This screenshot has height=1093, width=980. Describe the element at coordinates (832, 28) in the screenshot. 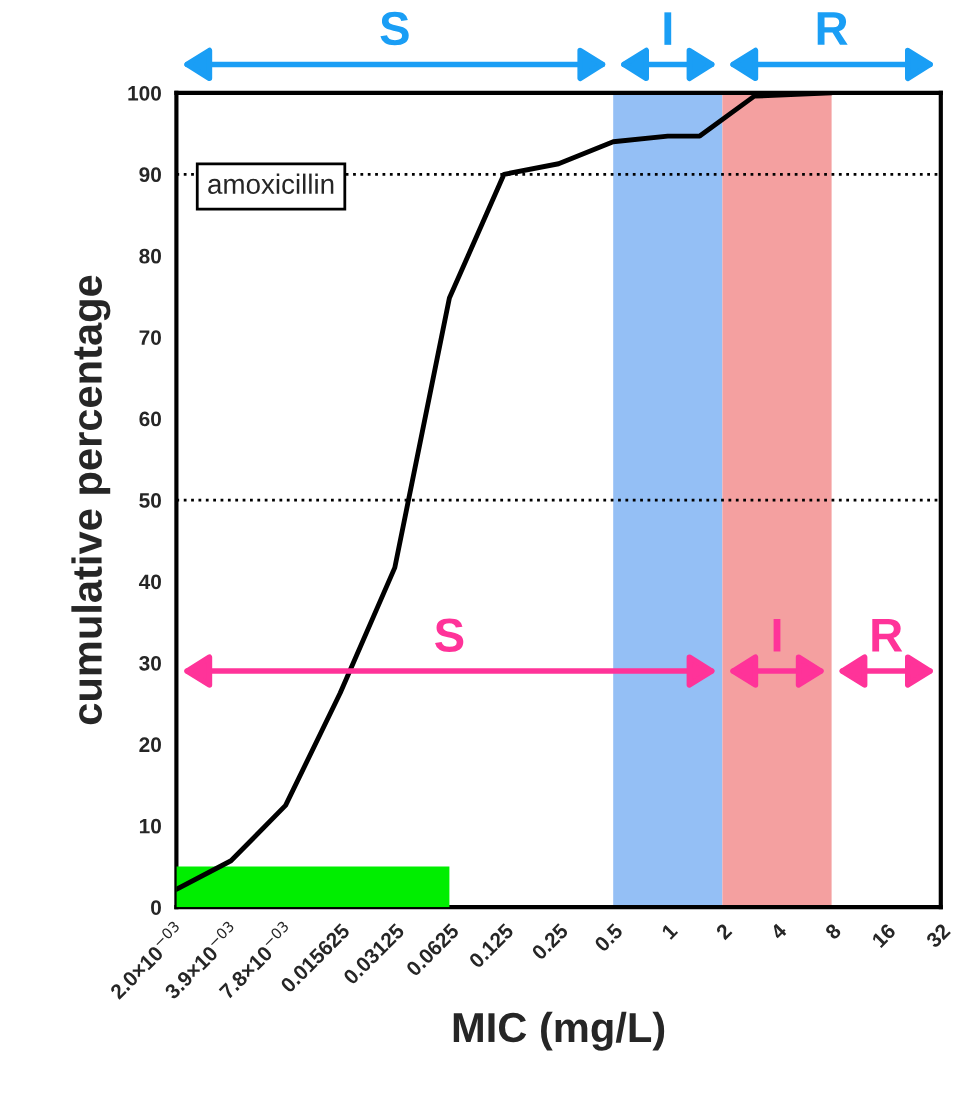

I see `text: R` at that location.